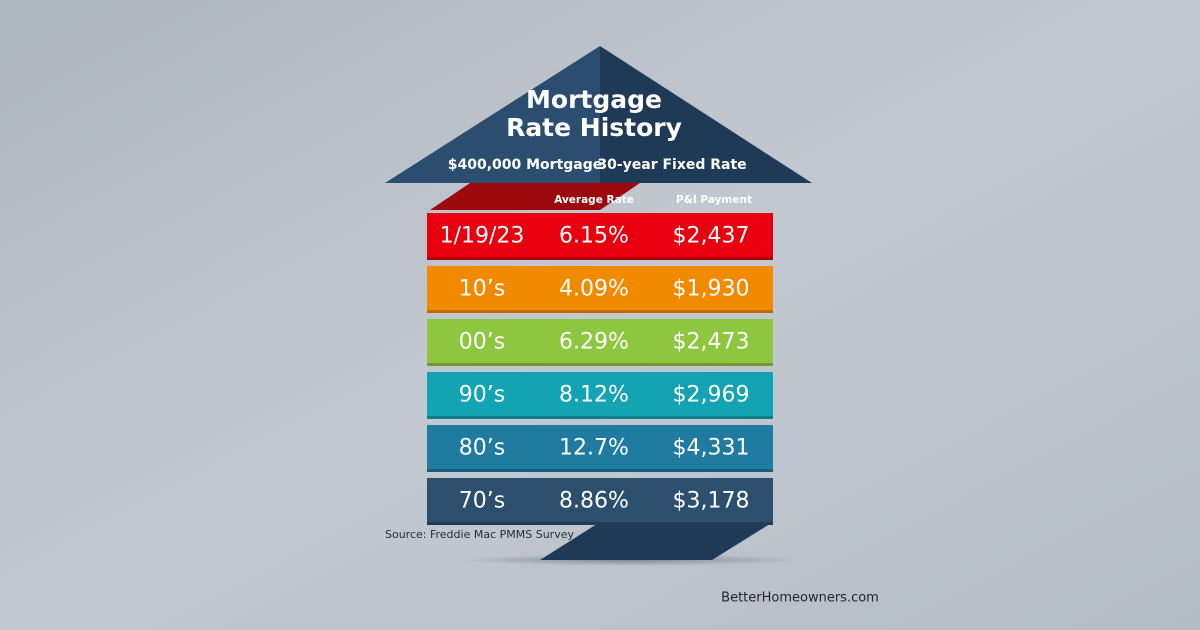  I want to click on subtitle: $400,000 Mortgage, so click(525, 165).